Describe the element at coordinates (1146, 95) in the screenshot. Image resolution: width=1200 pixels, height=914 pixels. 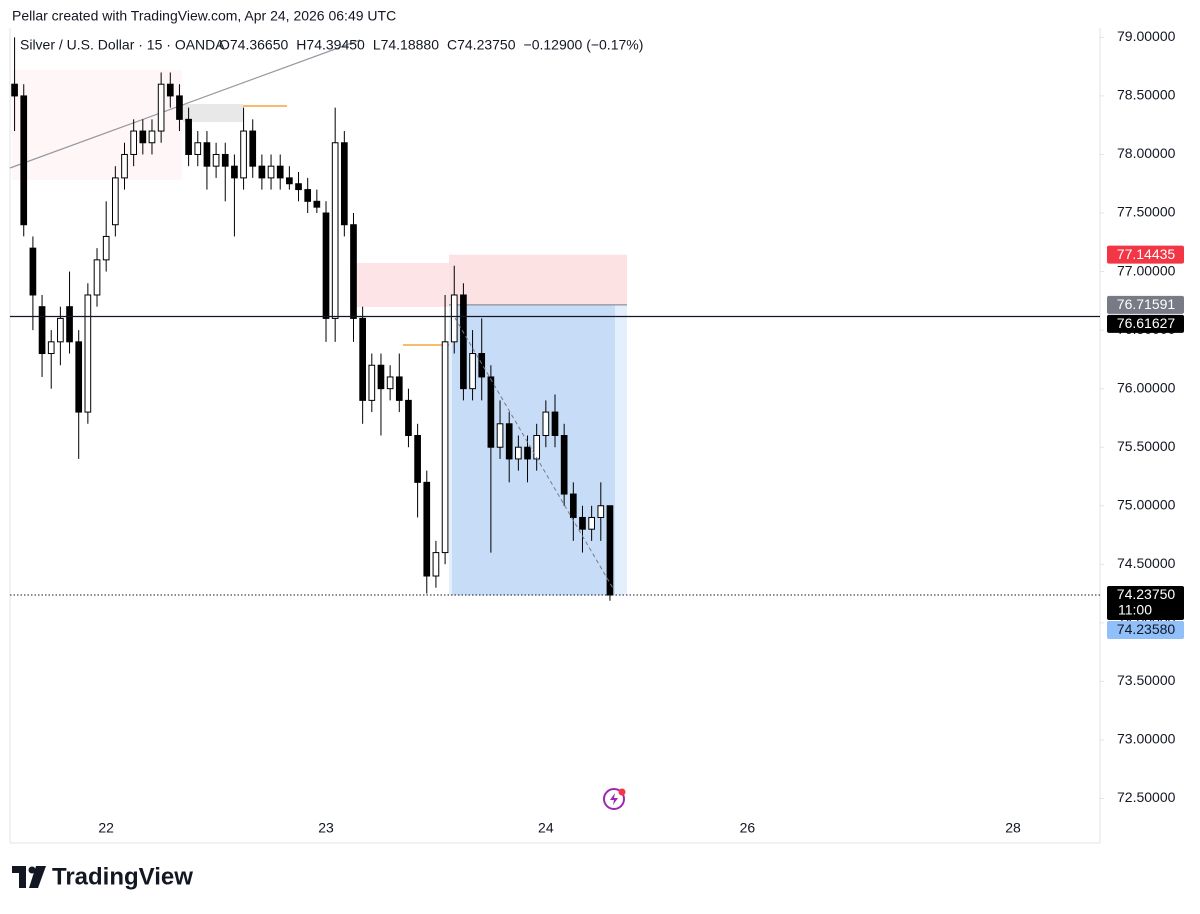
I see `y-tick-label: 78.50000` at that location.